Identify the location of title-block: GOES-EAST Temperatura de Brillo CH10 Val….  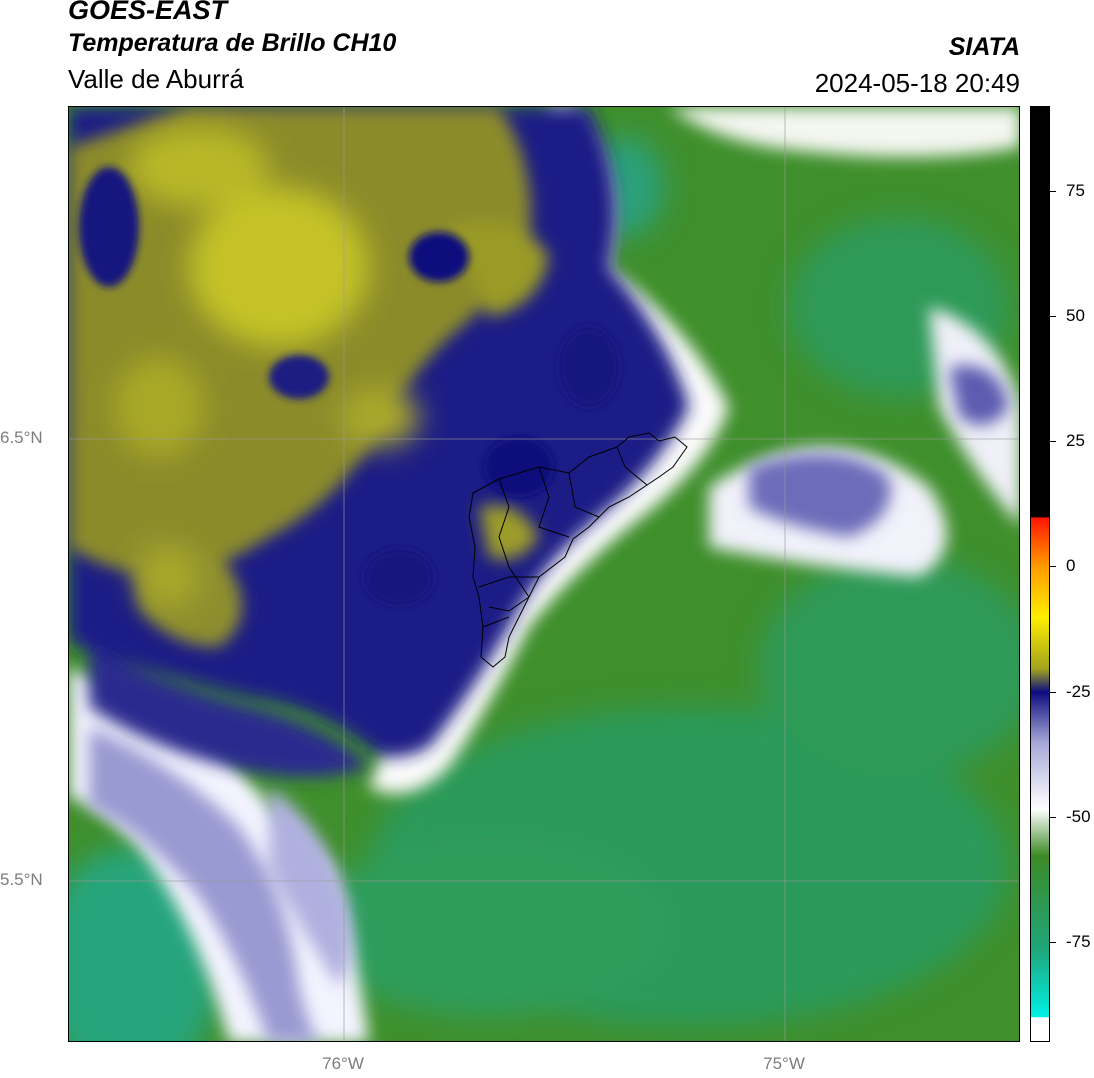
(232, 48).